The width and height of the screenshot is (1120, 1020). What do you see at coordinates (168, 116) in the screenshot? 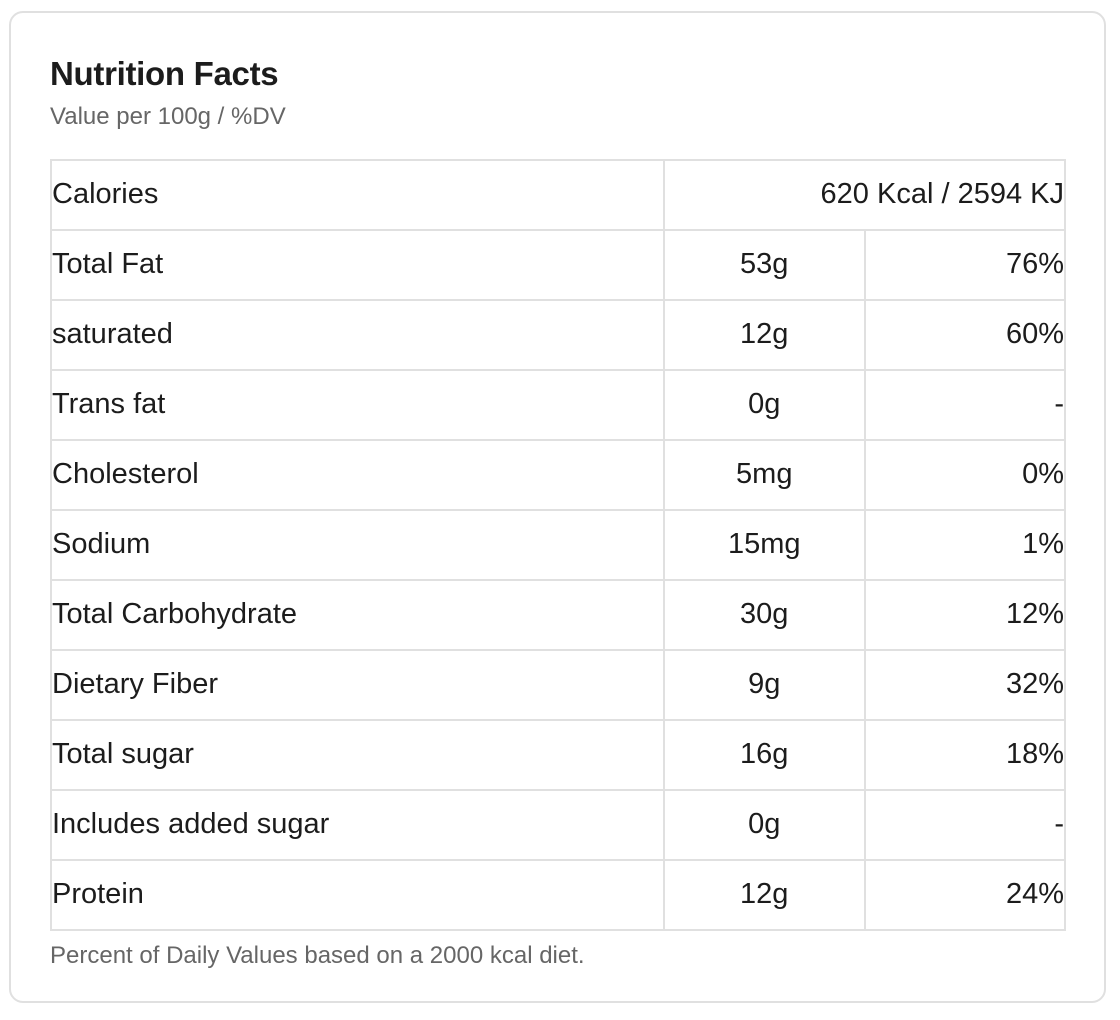
I see `serving-subtitle: Value per 100g / %DV` at bounding box center [168, 116].